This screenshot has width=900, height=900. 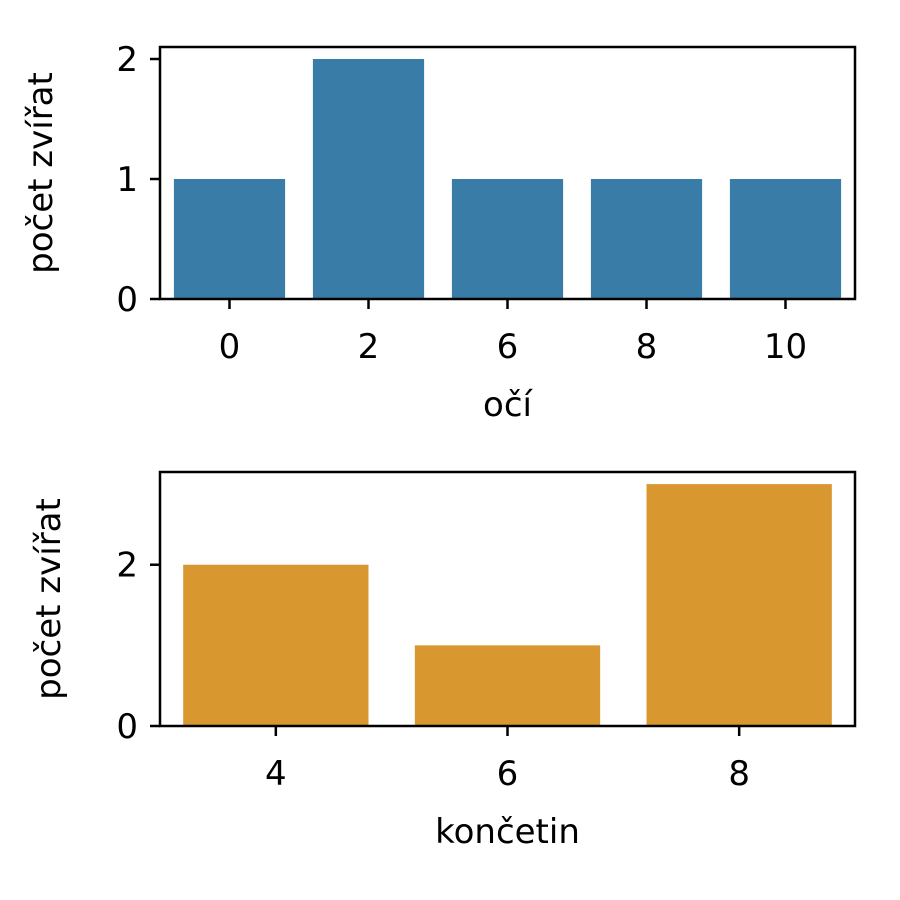 I want to click on x-tick-label: 0, so click(x=230, y=347).